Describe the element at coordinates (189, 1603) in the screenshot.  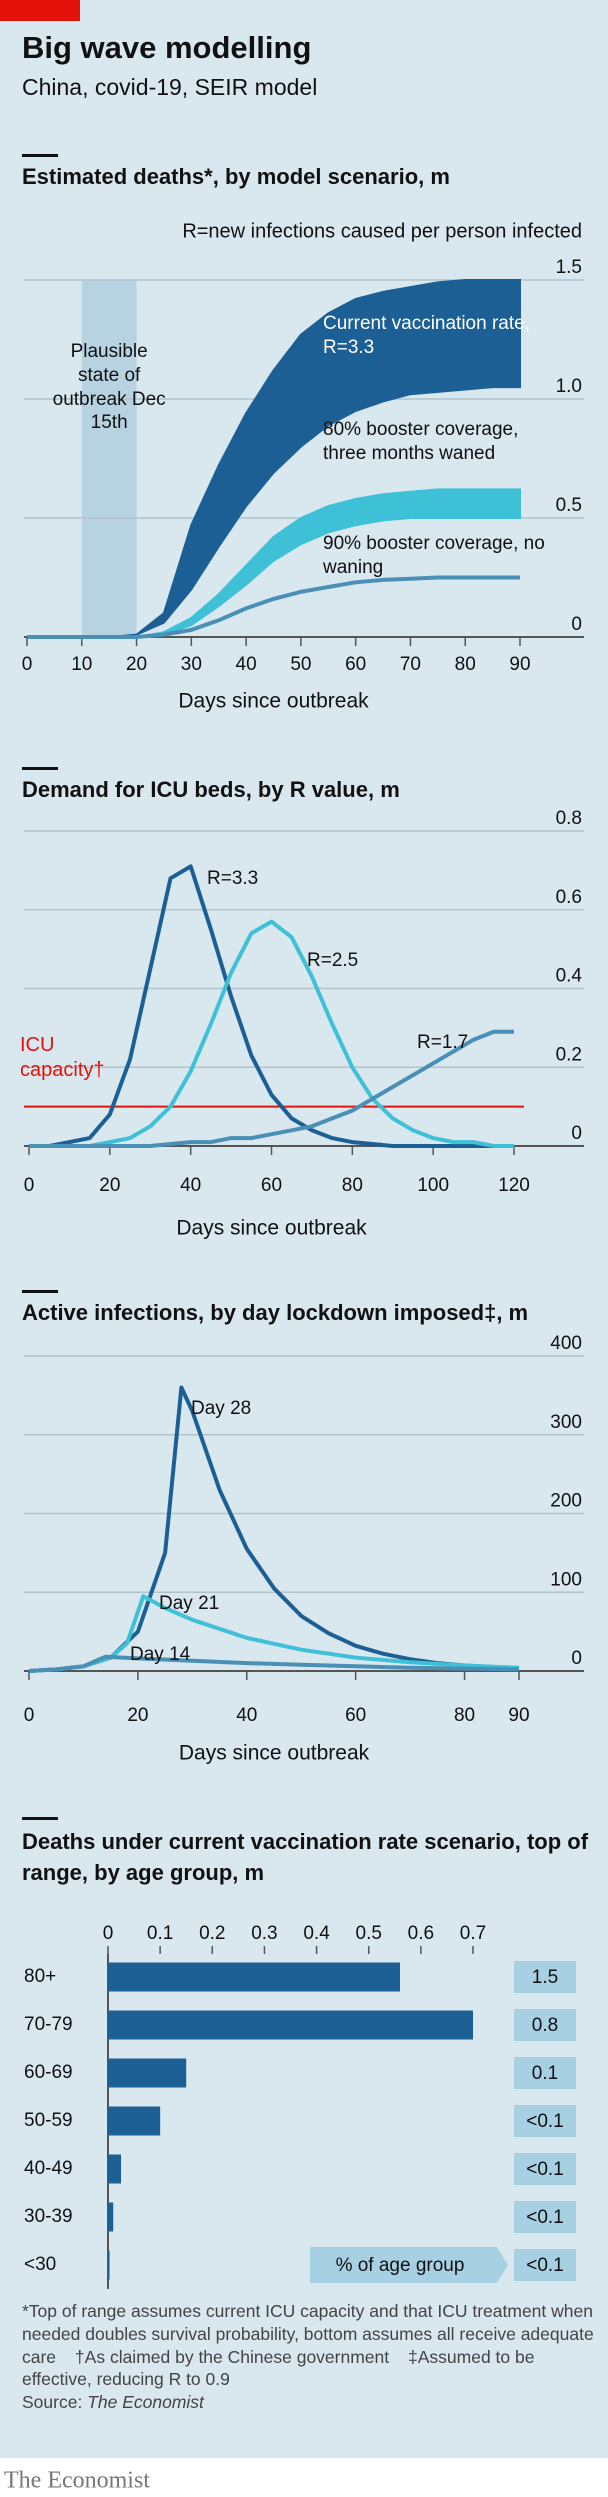
I see `series-label: Day 21` at that location.